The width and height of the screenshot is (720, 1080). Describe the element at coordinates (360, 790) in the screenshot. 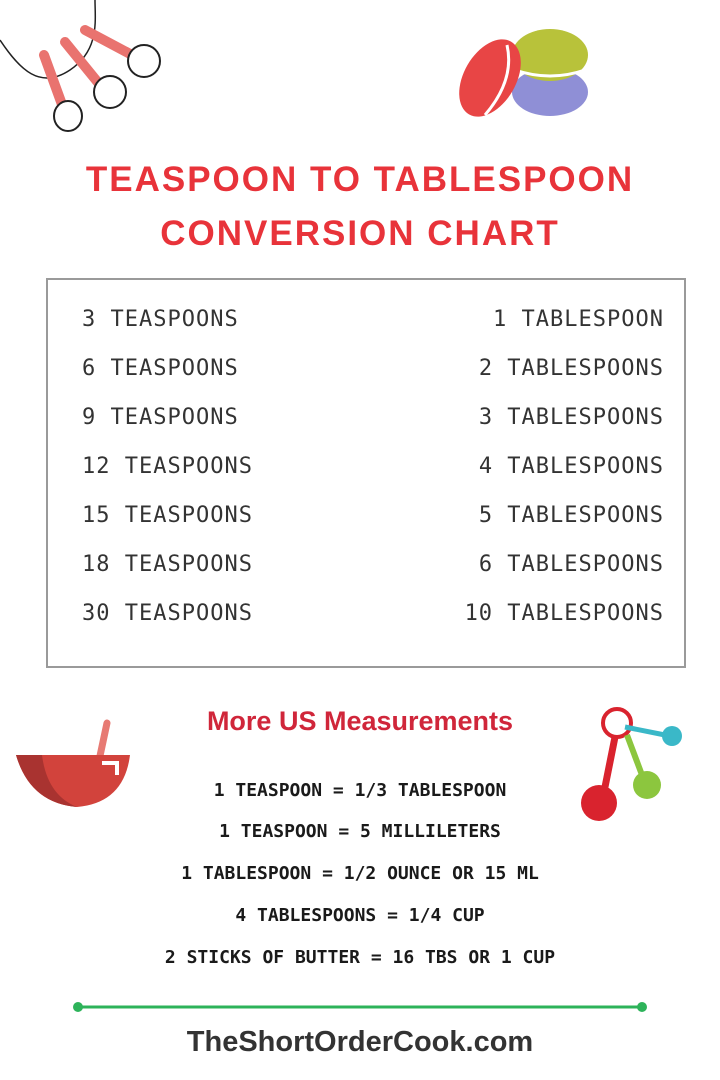

I see `measurement-item: 1 TEASPOON = 1/3 TABLESPOON` at that location.